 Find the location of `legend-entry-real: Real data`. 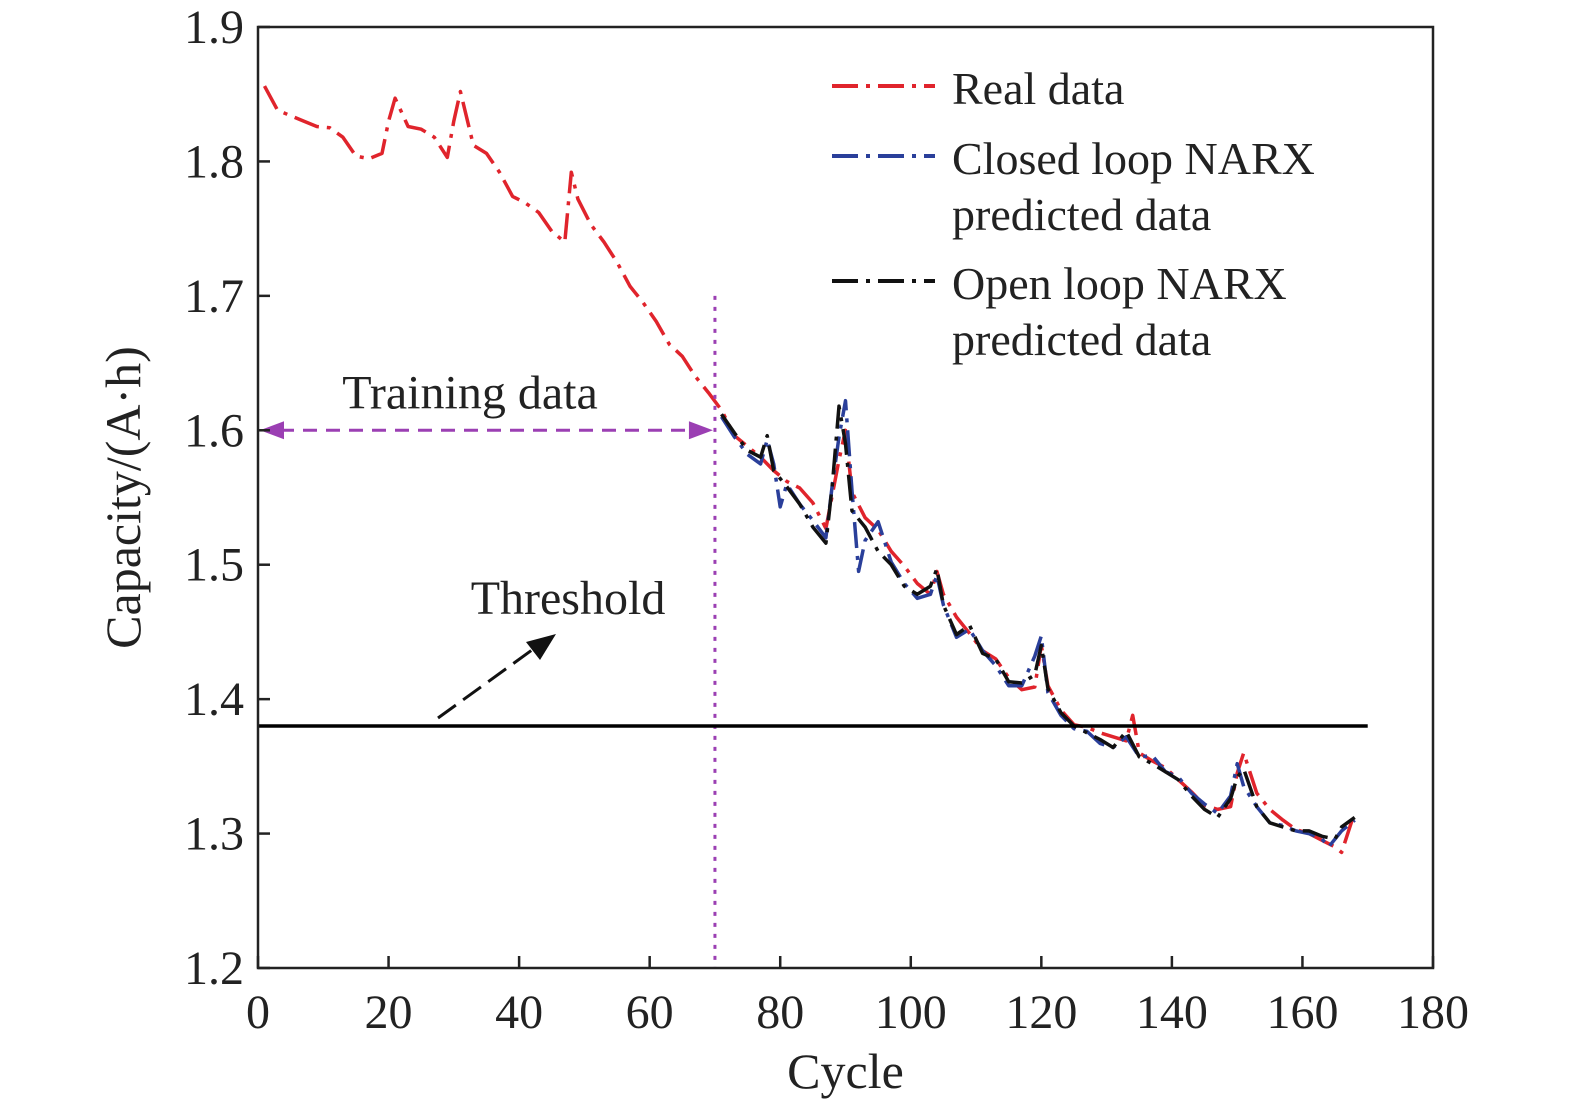

legend-entry-real: Real data is located at coordinates (978, 88).